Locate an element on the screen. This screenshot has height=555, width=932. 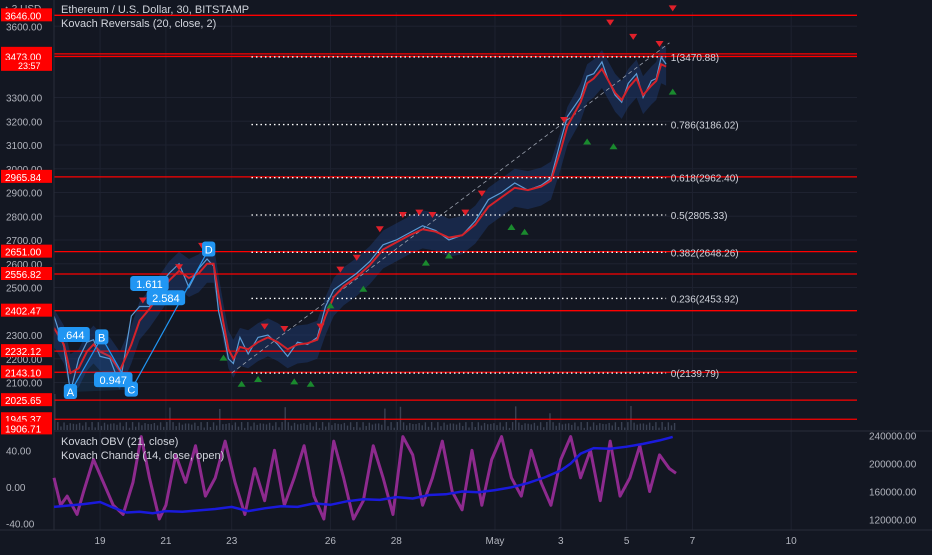
fib-level-label: 0.236(2453.92) is located at coordinates (705, 299).